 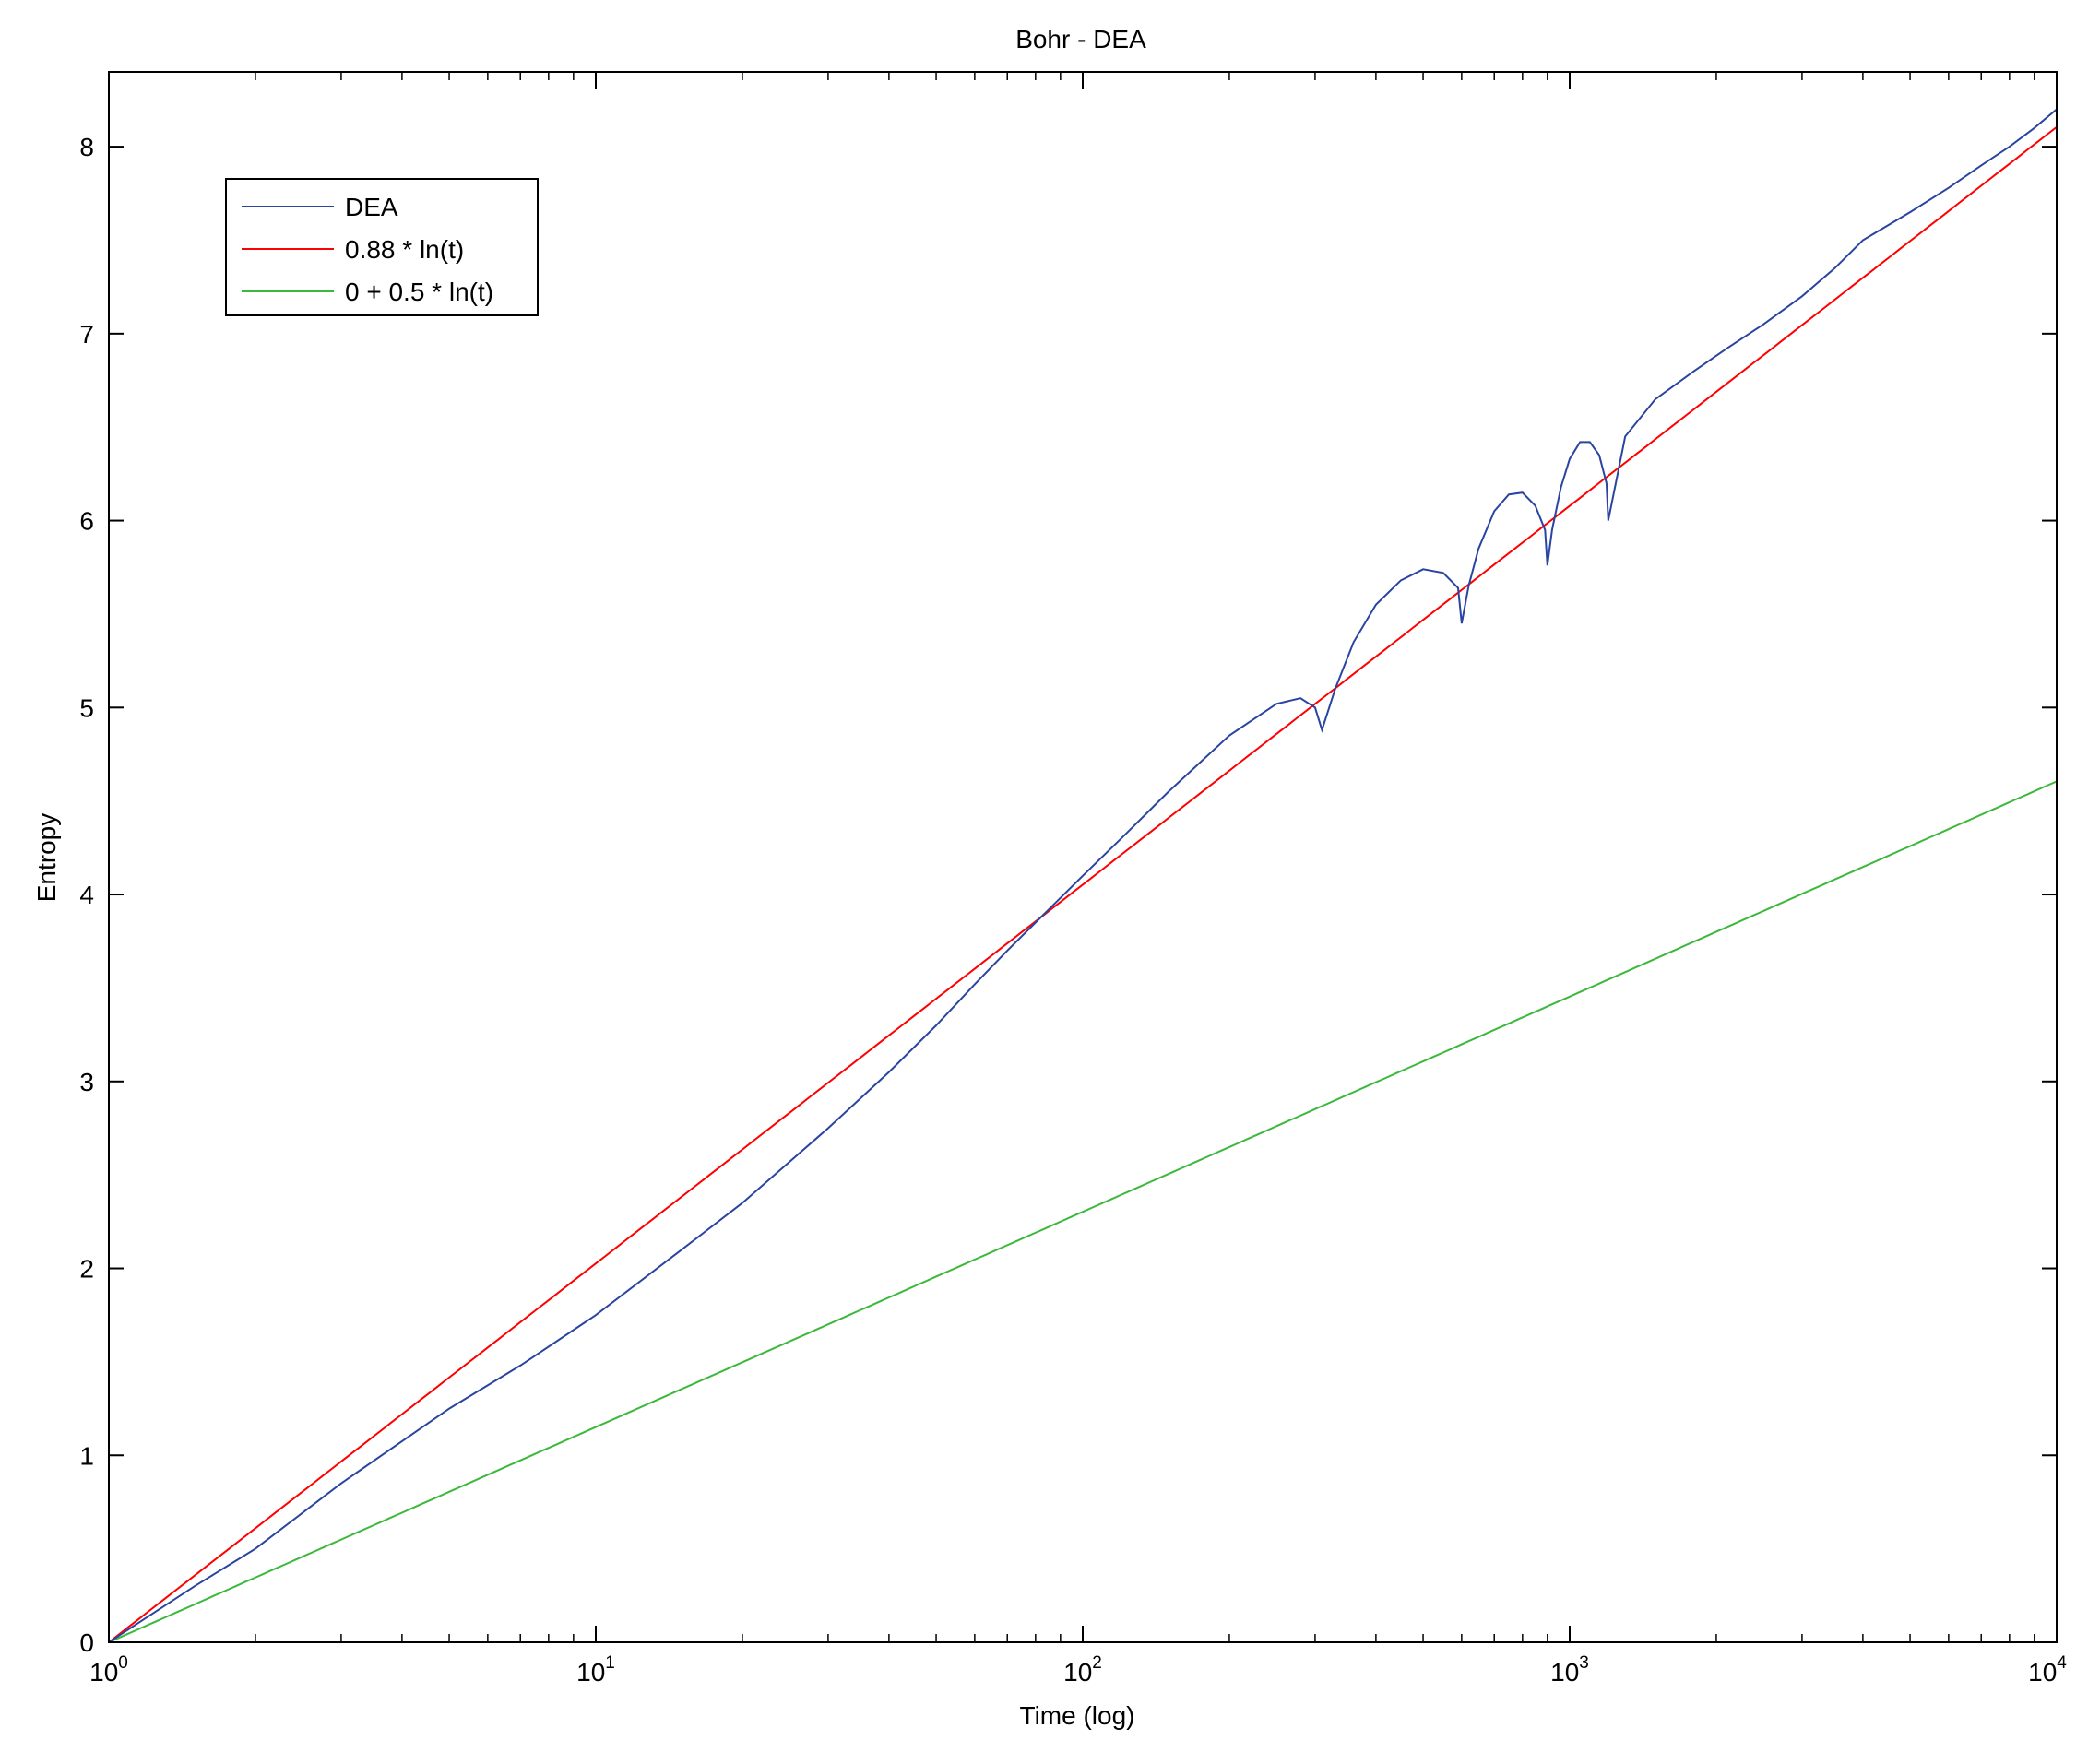 I want to click on legend-label: 0 + 0.5 * ln(t), so click(x=419, y=292).